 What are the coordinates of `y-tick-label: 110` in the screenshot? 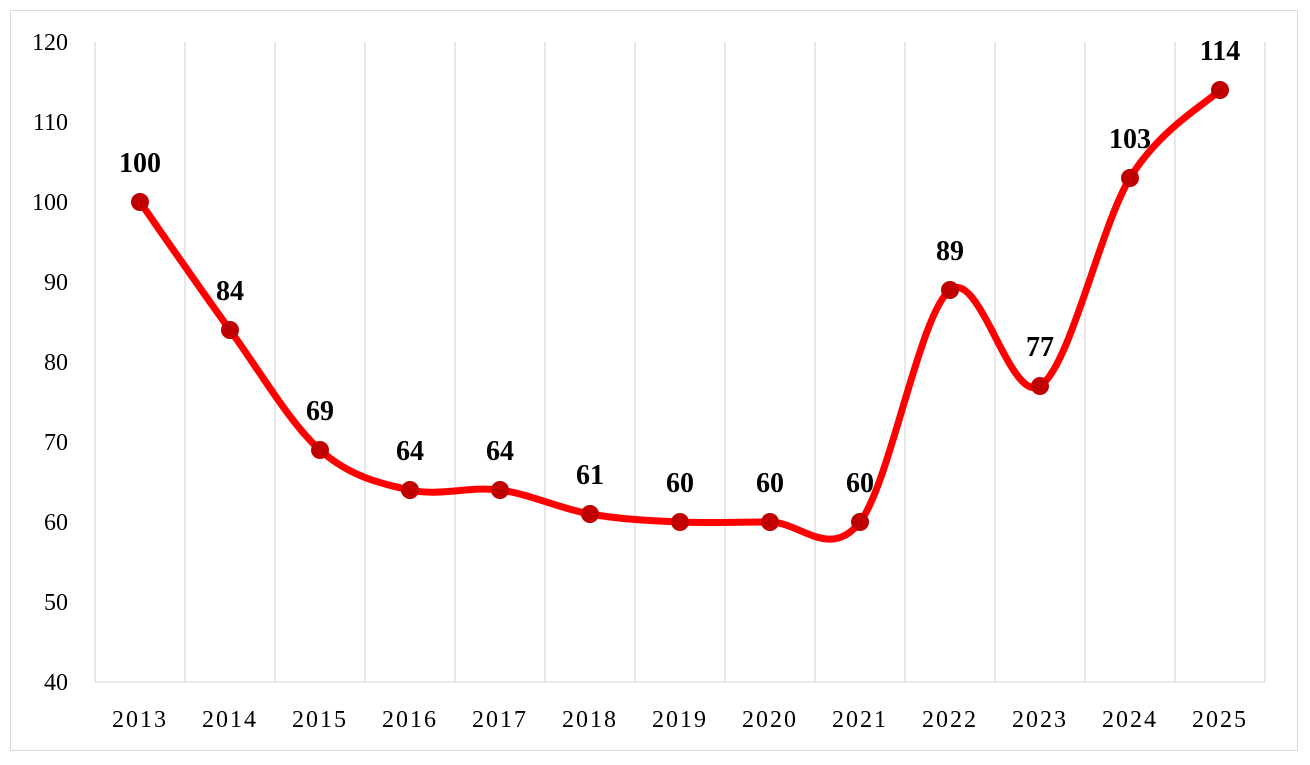 It's located at (50, 123).